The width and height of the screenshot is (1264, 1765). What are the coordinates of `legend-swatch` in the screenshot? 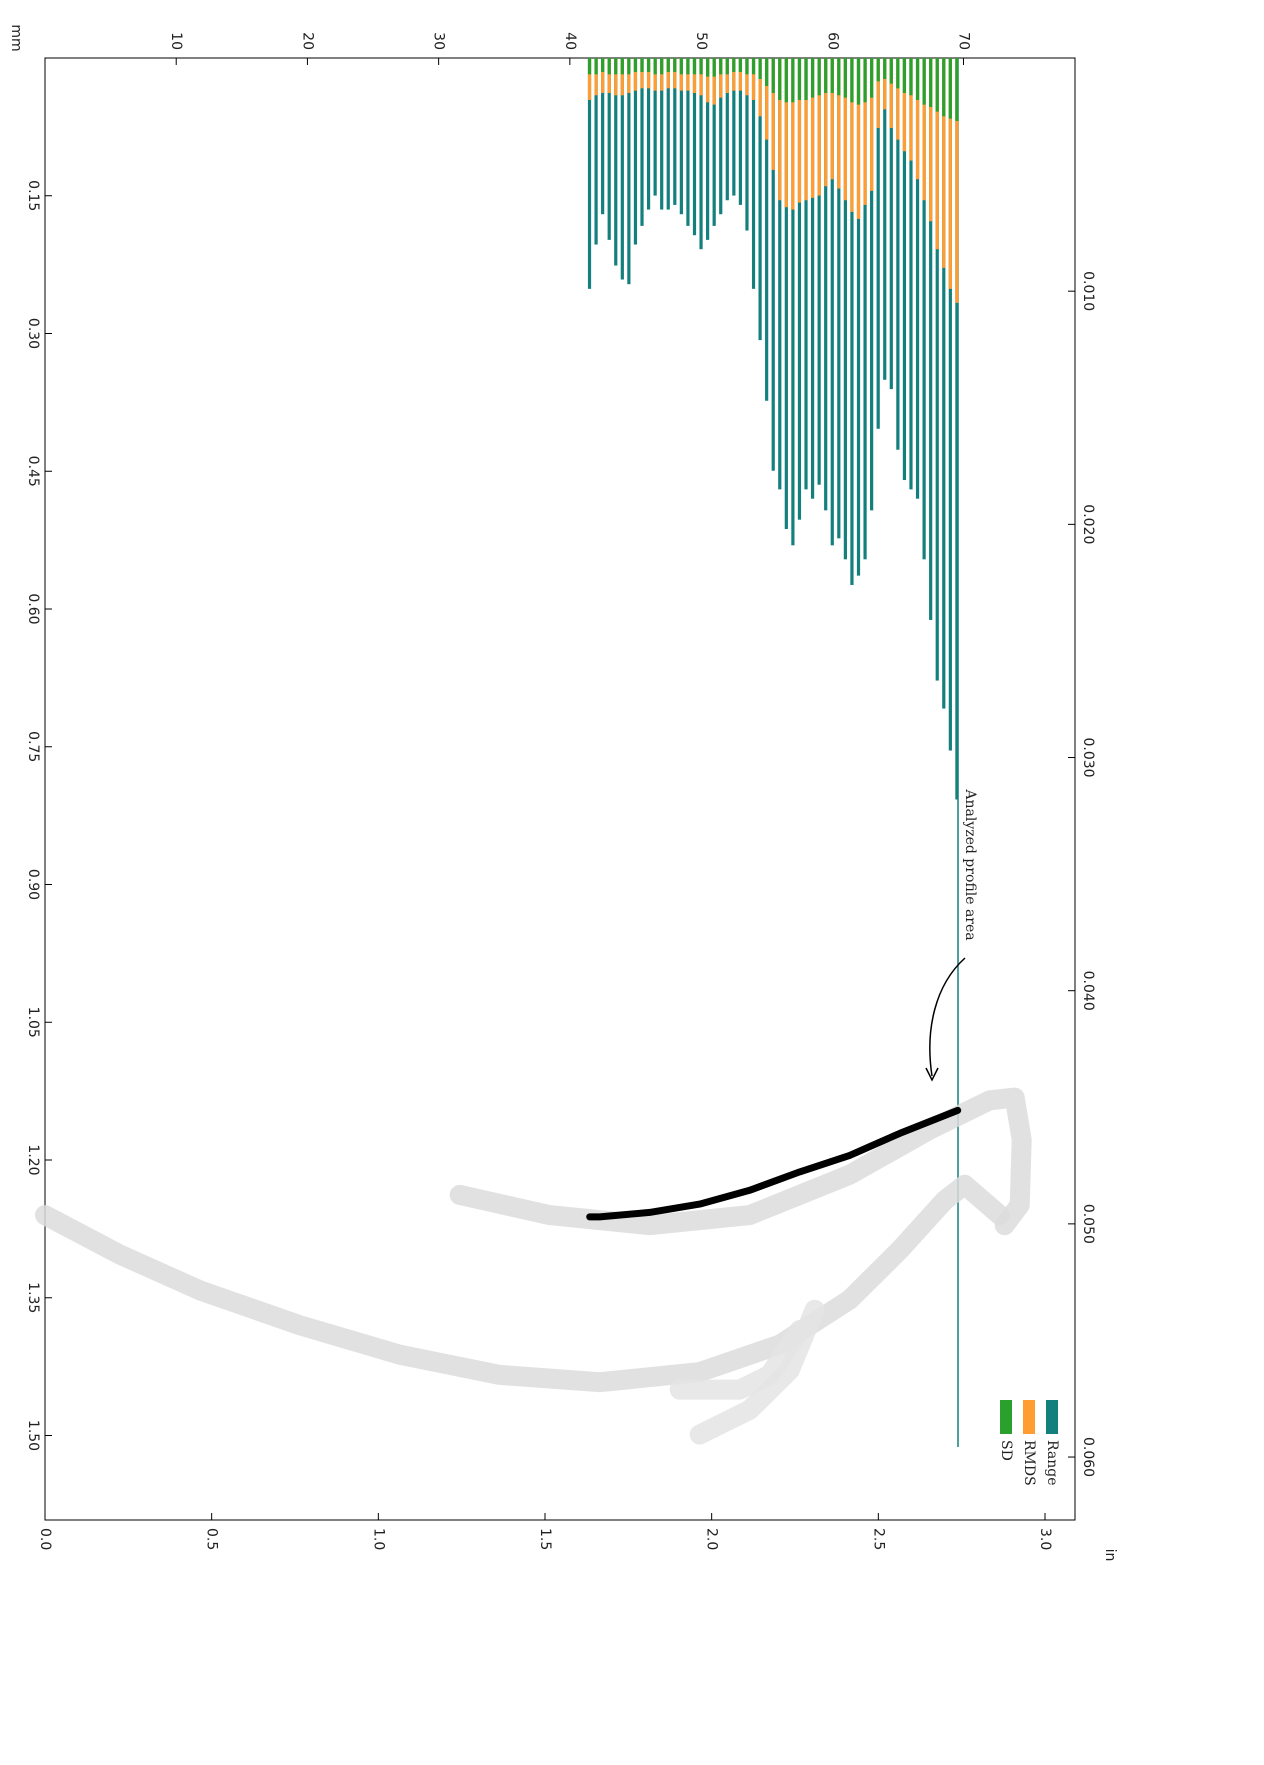 It's located at (1029, 1417).